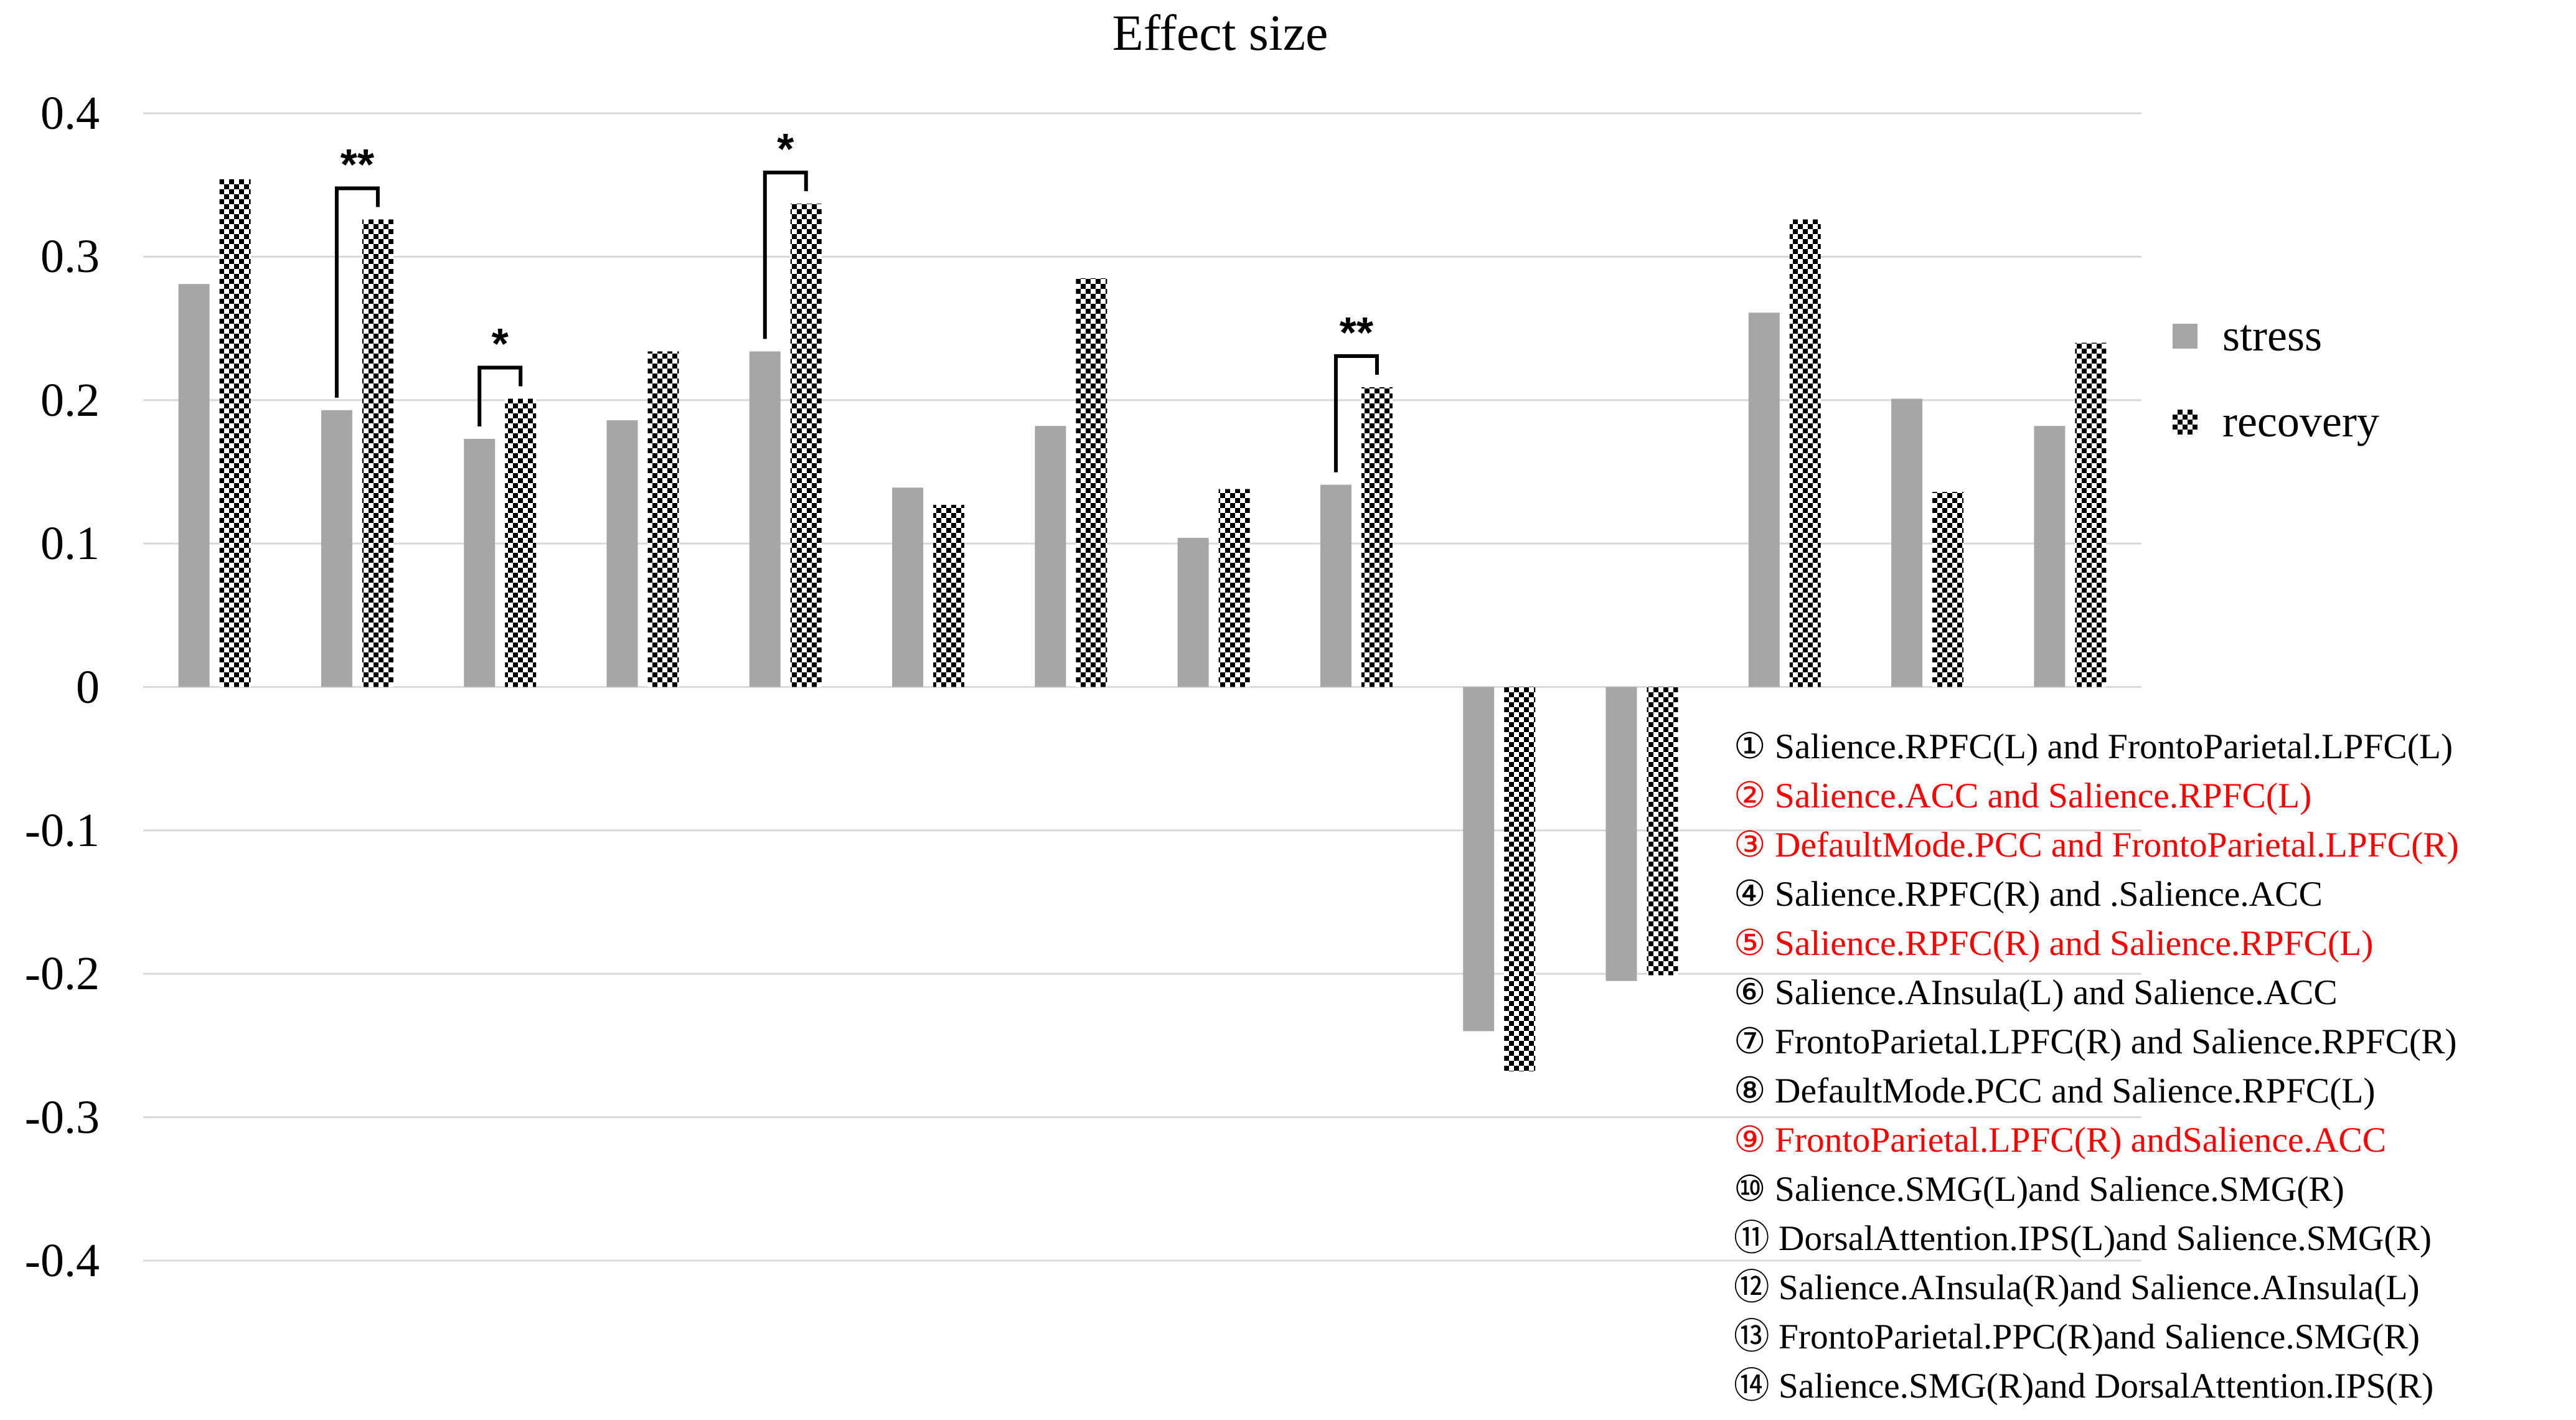 Image resolution: width=2576 pixels, height=1420 pixels. I want to click on y-tick-label: 0.4, so click(70, 113).